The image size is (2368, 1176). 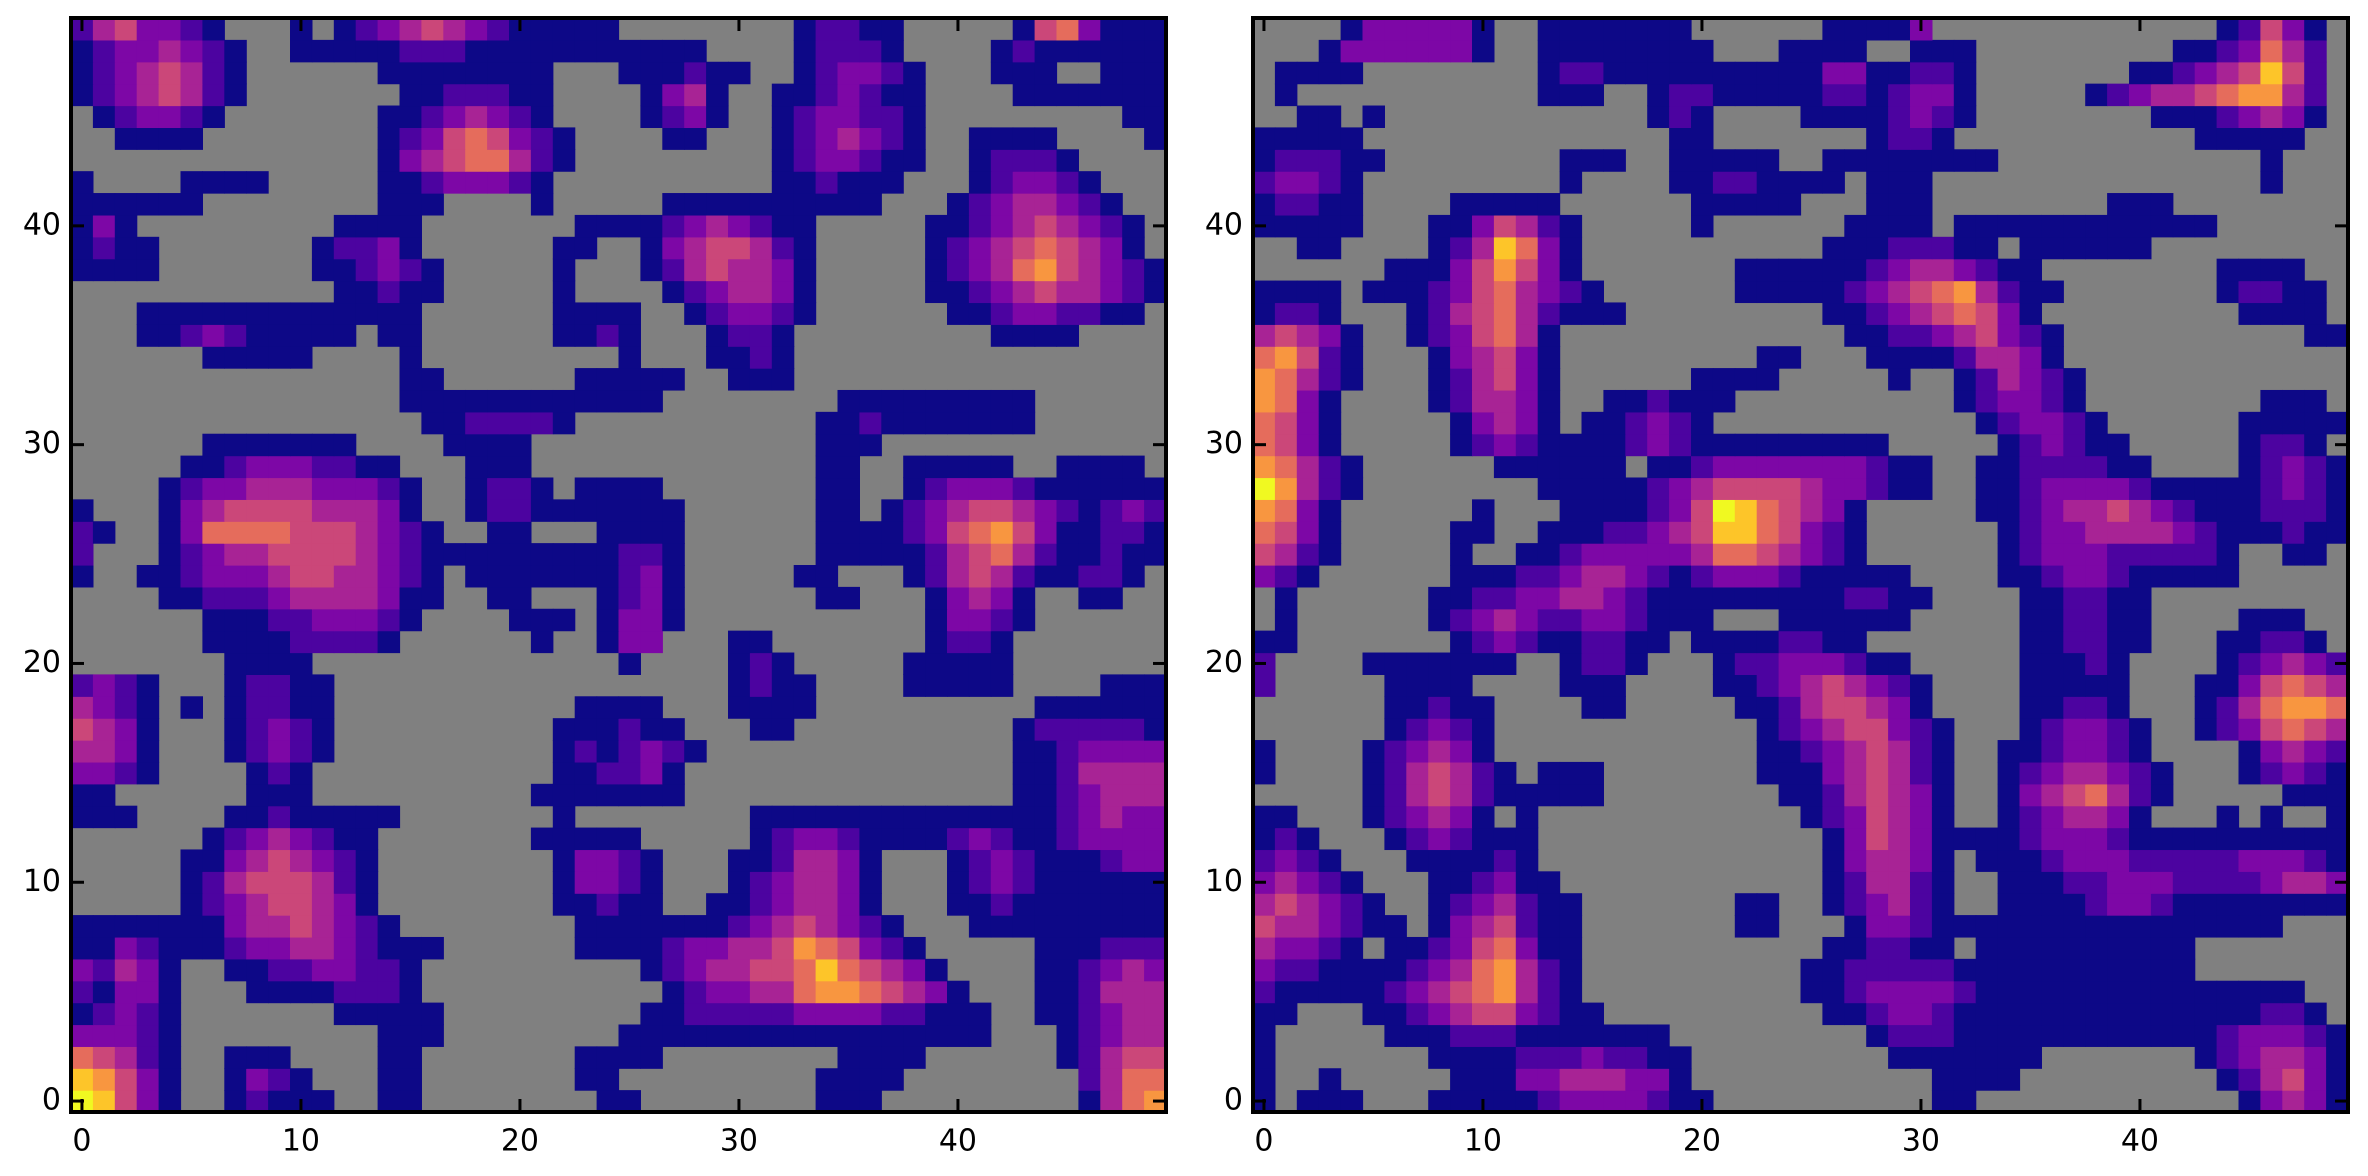 What do you see at coordinates (42, 881) in the screenshot?
I see `y-tick-label: 10` at bounding box center [42, 881].